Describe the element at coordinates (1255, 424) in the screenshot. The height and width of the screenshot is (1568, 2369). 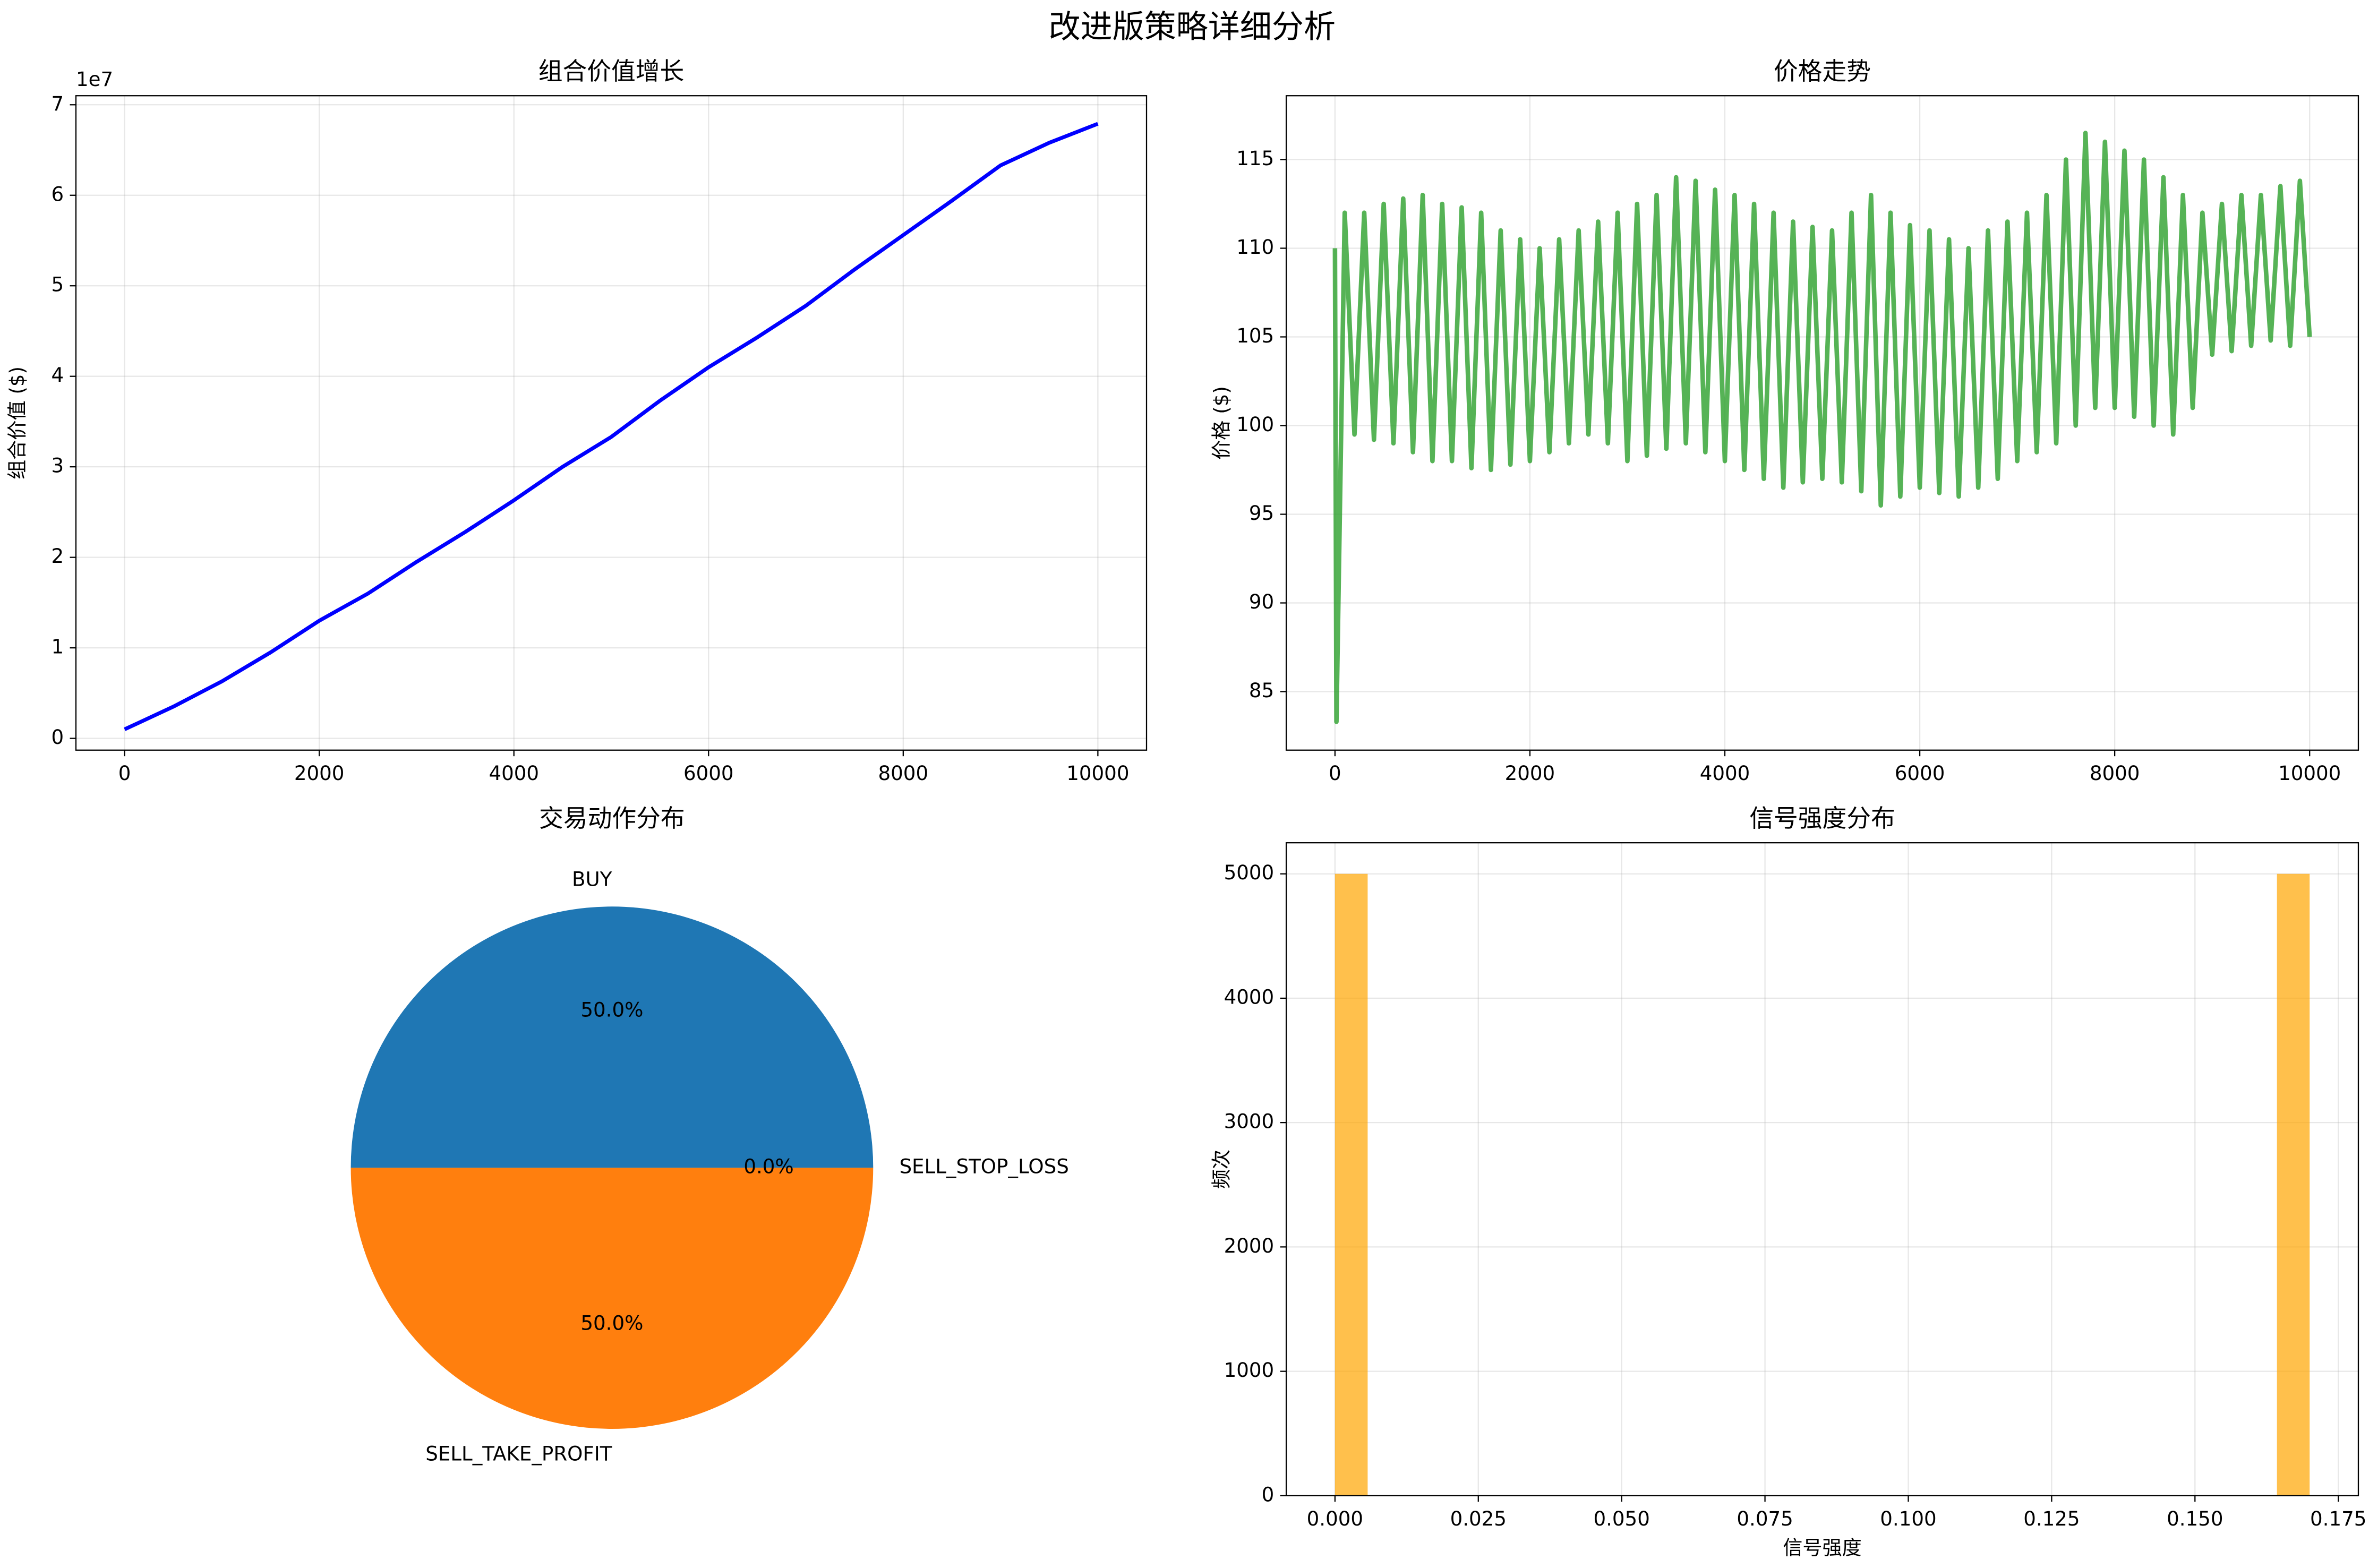
I see `y-tick-label: 100` at that location.